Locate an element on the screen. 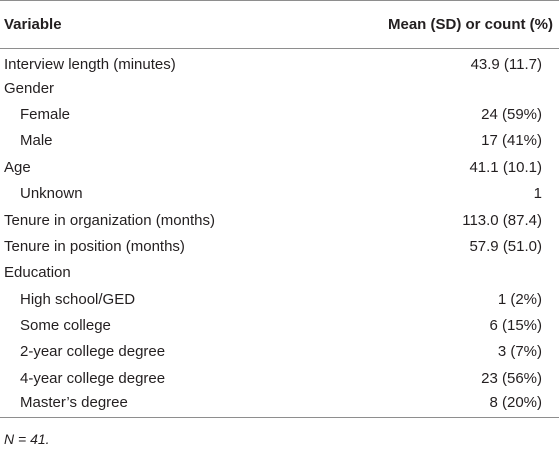 Image resolution: width=559 pixels, height=457 pixels. row-value: 23 (56%) is located at coordinates (511, 378).